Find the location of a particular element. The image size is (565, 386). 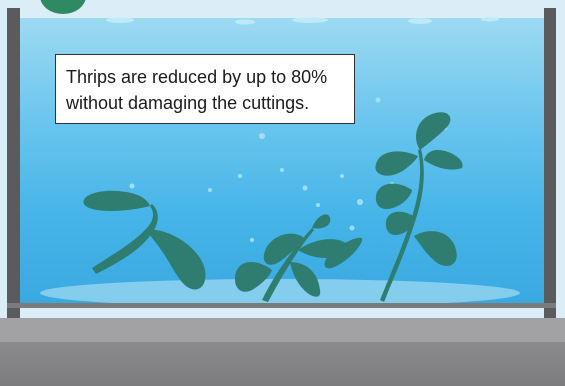

tank-floor is located at coordinates (281, 305).